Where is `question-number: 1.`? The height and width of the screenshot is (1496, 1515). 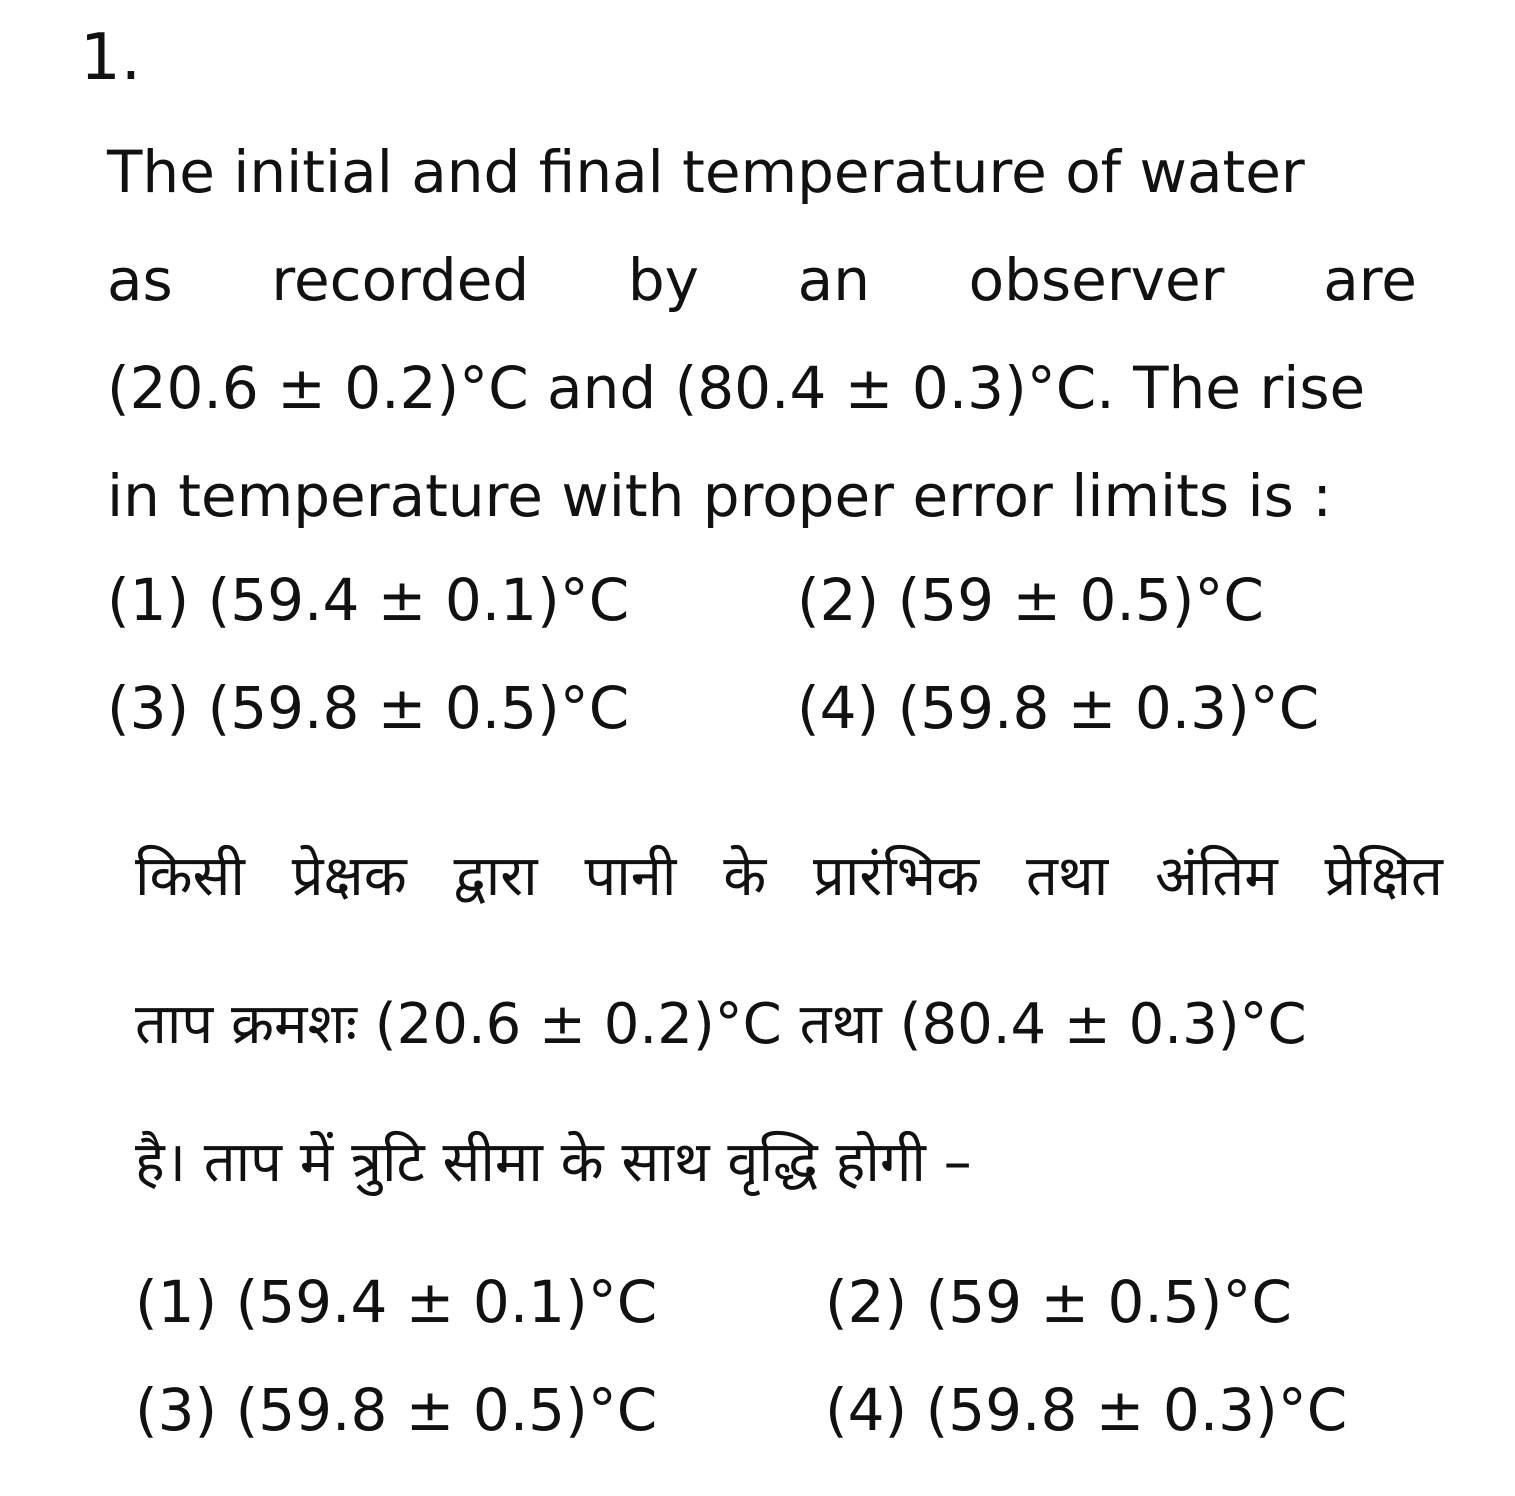
question-number: 1. is located at coordinates (111, 58).